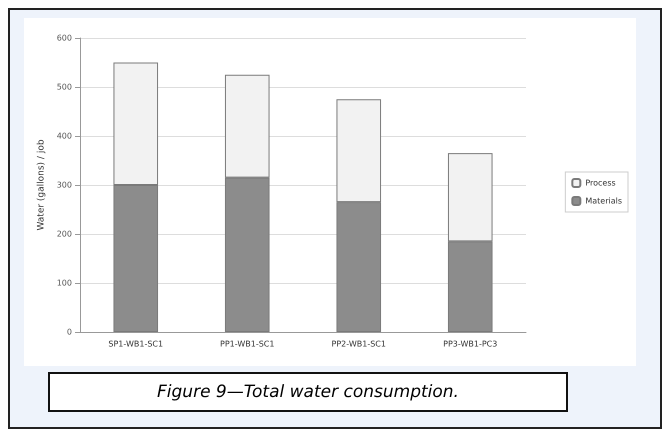  What do you see at coordinates (247, 344) in the screenshot?
I see `x-tick-label: PP1-WB1-SC1` at bounding box center [247, 344].